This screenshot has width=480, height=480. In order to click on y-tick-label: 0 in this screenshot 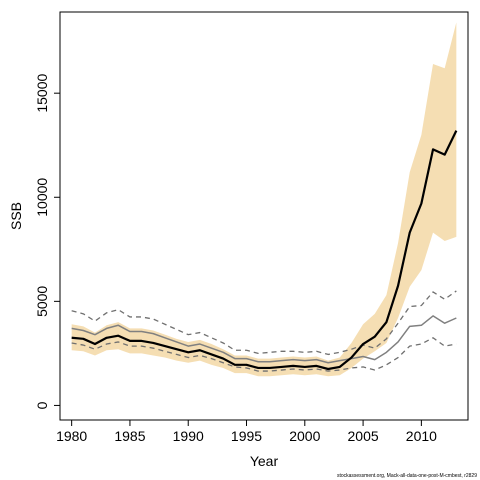, I will do `click(42, 405)`.